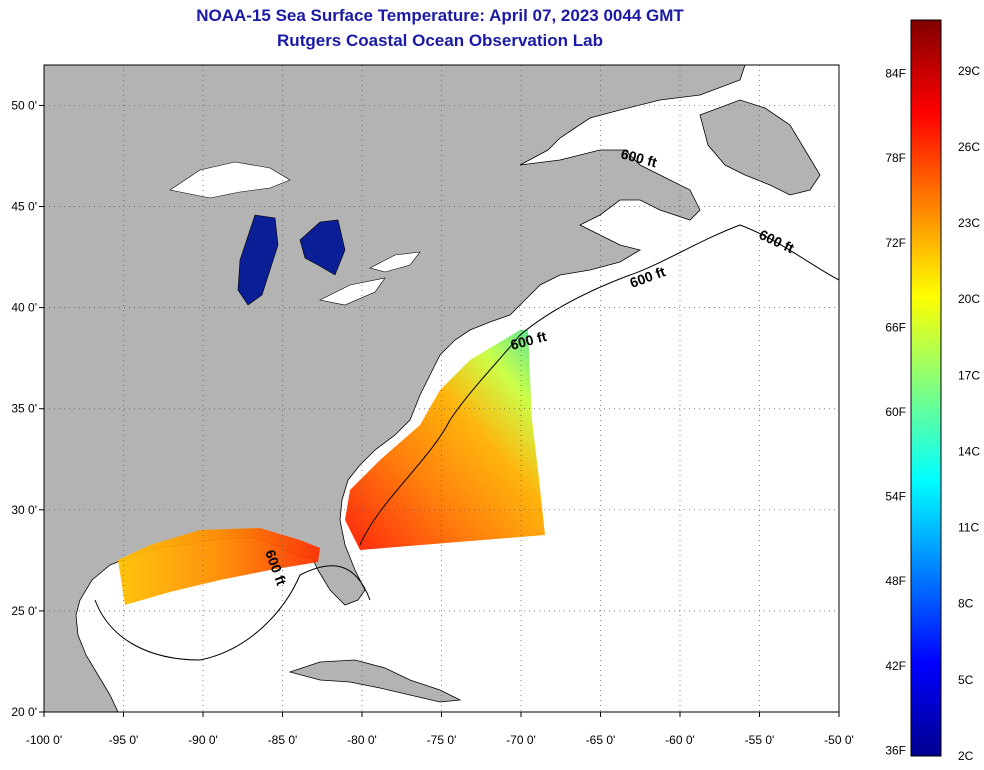 This screenshot has height=770, width=984. What do you see at coordinates (352, 291) in the screenshot?
I see `lake-erie` at bounding box center [352, 291].